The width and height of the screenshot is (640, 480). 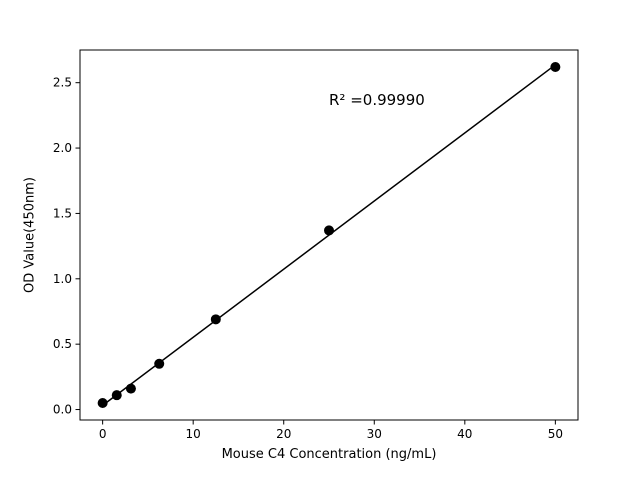 I want to click on x-axis-label: Mouse C4 Concentration (ng/mL), so click(x=329, y=454).